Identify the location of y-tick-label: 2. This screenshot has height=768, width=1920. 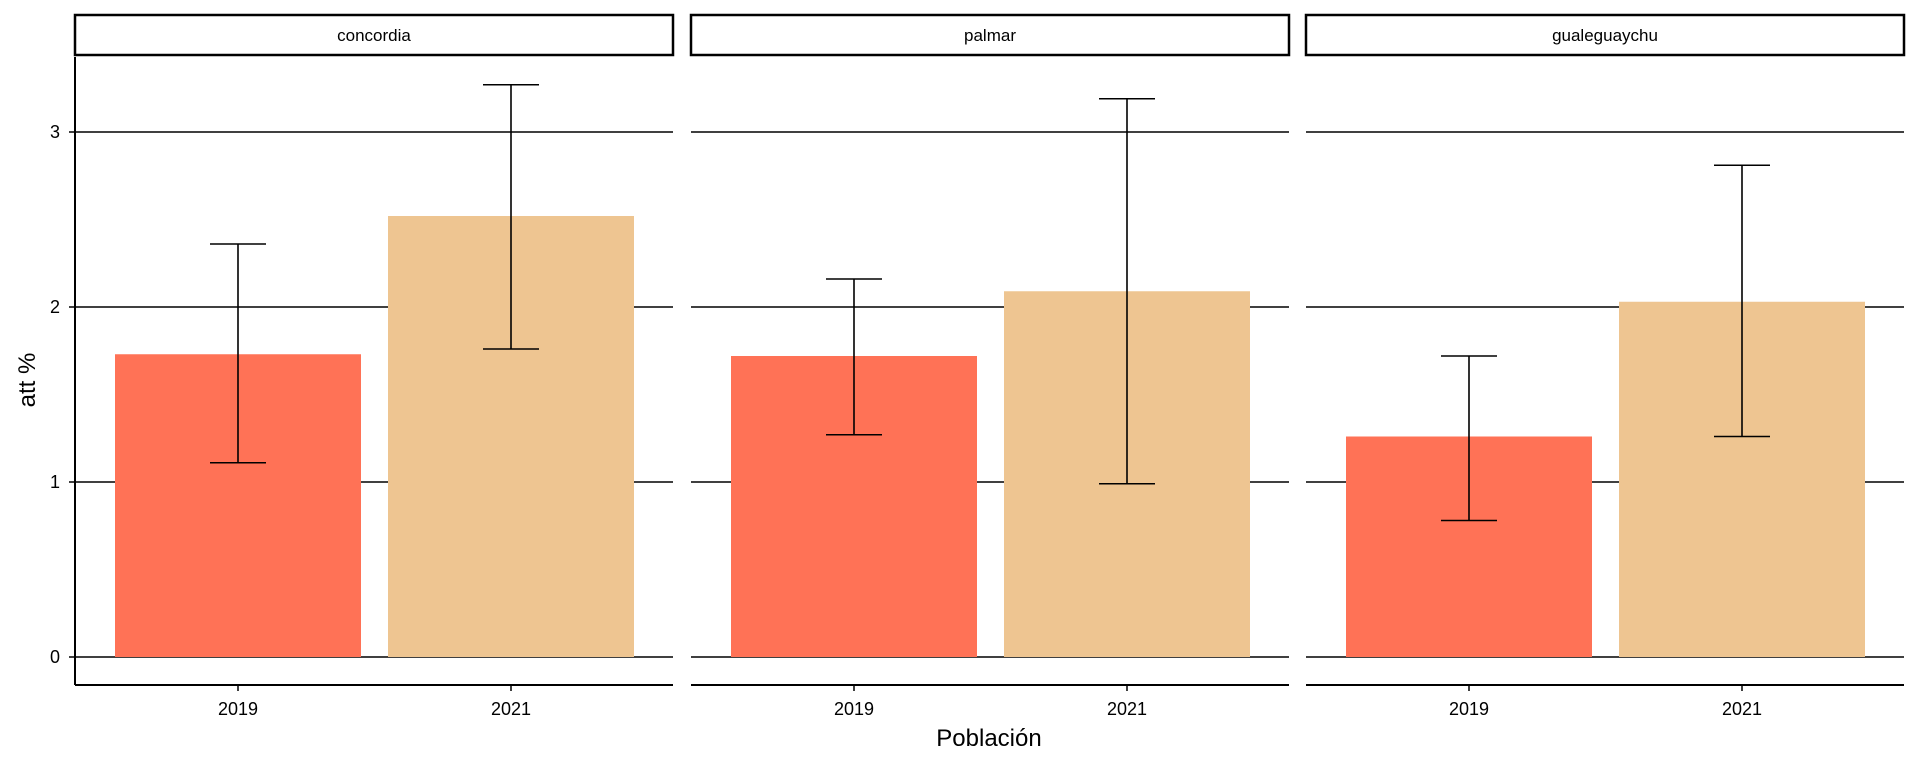
(55, 307).